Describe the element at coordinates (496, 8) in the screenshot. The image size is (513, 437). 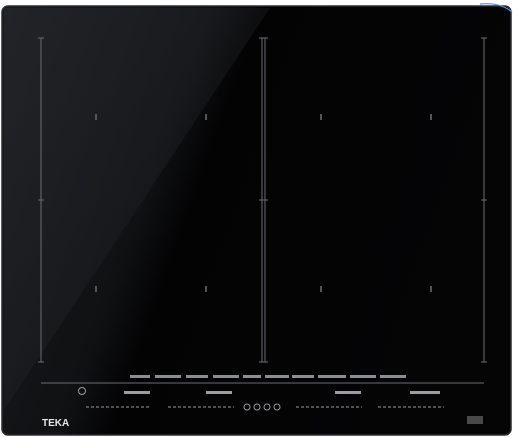
I see `edge-highlight` at that location.